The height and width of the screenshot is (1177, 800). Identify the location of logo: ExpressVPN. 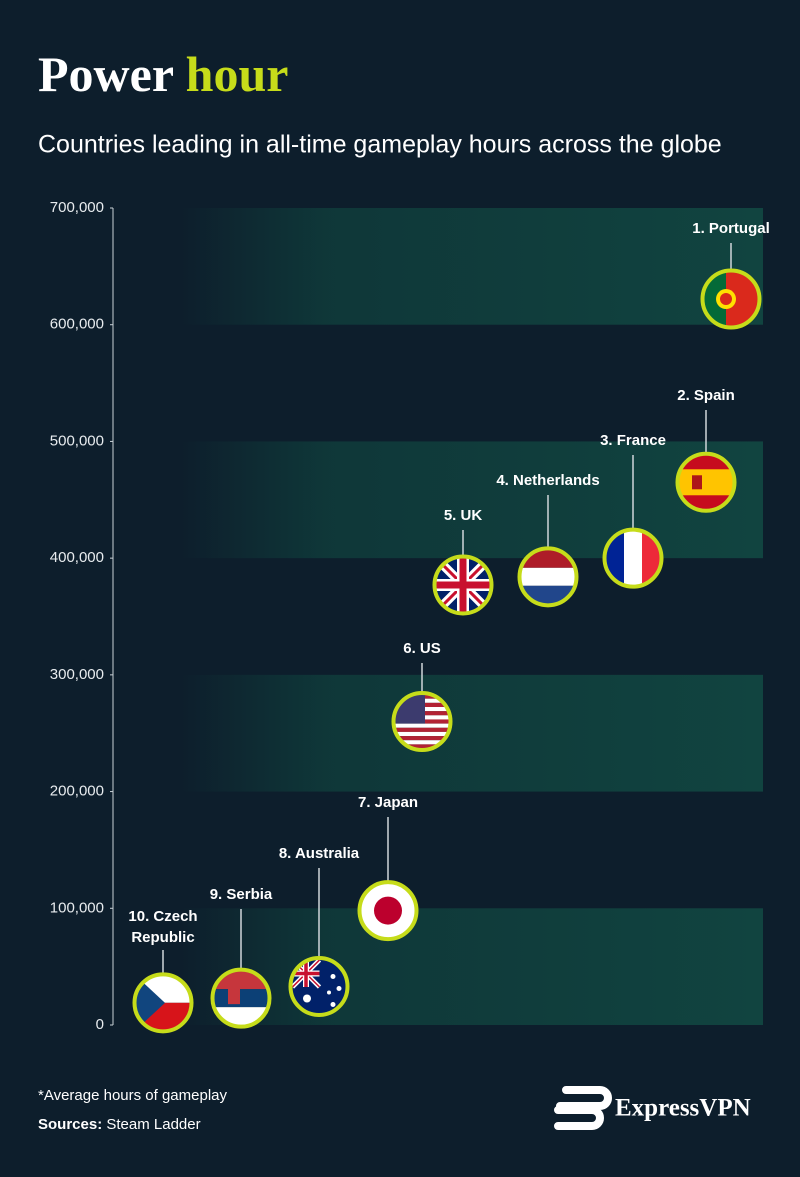
(652, 1108).